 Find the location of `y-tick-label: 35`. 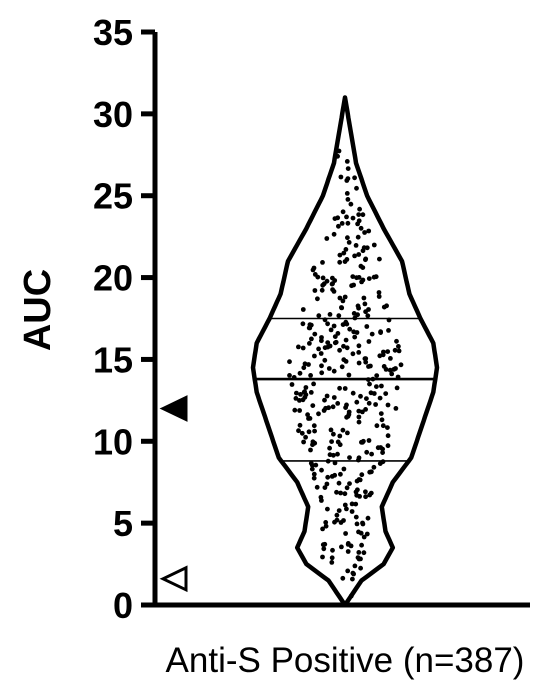

y-tick-label: 35 is located at coordinates (113, 32).